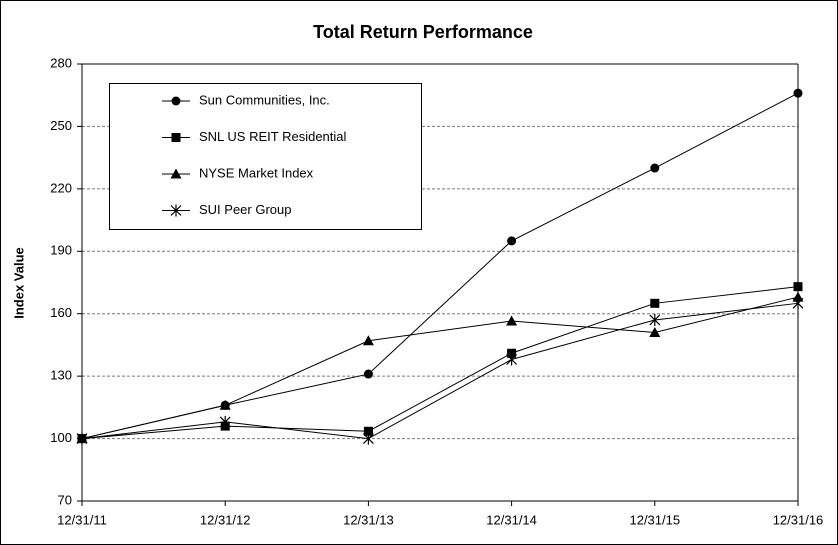 The height and width of the screenshot is (545, 838). Describe the element at coordinates (273, 136) in the screenshot. I see `legend-label: SNL US REIT Residential` at that location.